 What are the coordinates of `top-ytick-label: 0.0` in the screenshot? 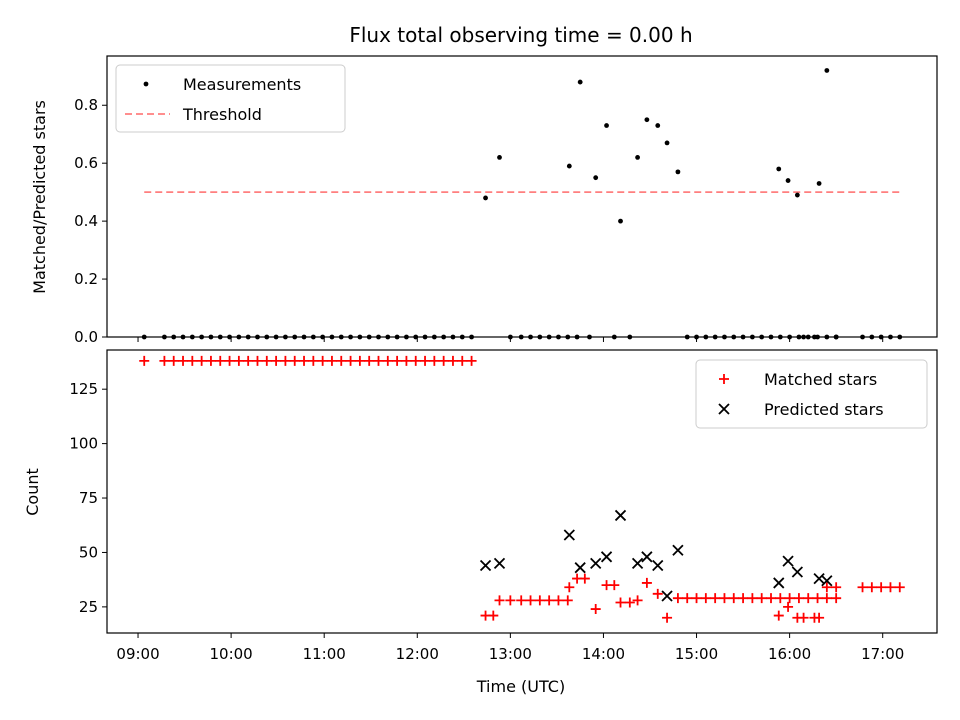 It's located at (86, 337).